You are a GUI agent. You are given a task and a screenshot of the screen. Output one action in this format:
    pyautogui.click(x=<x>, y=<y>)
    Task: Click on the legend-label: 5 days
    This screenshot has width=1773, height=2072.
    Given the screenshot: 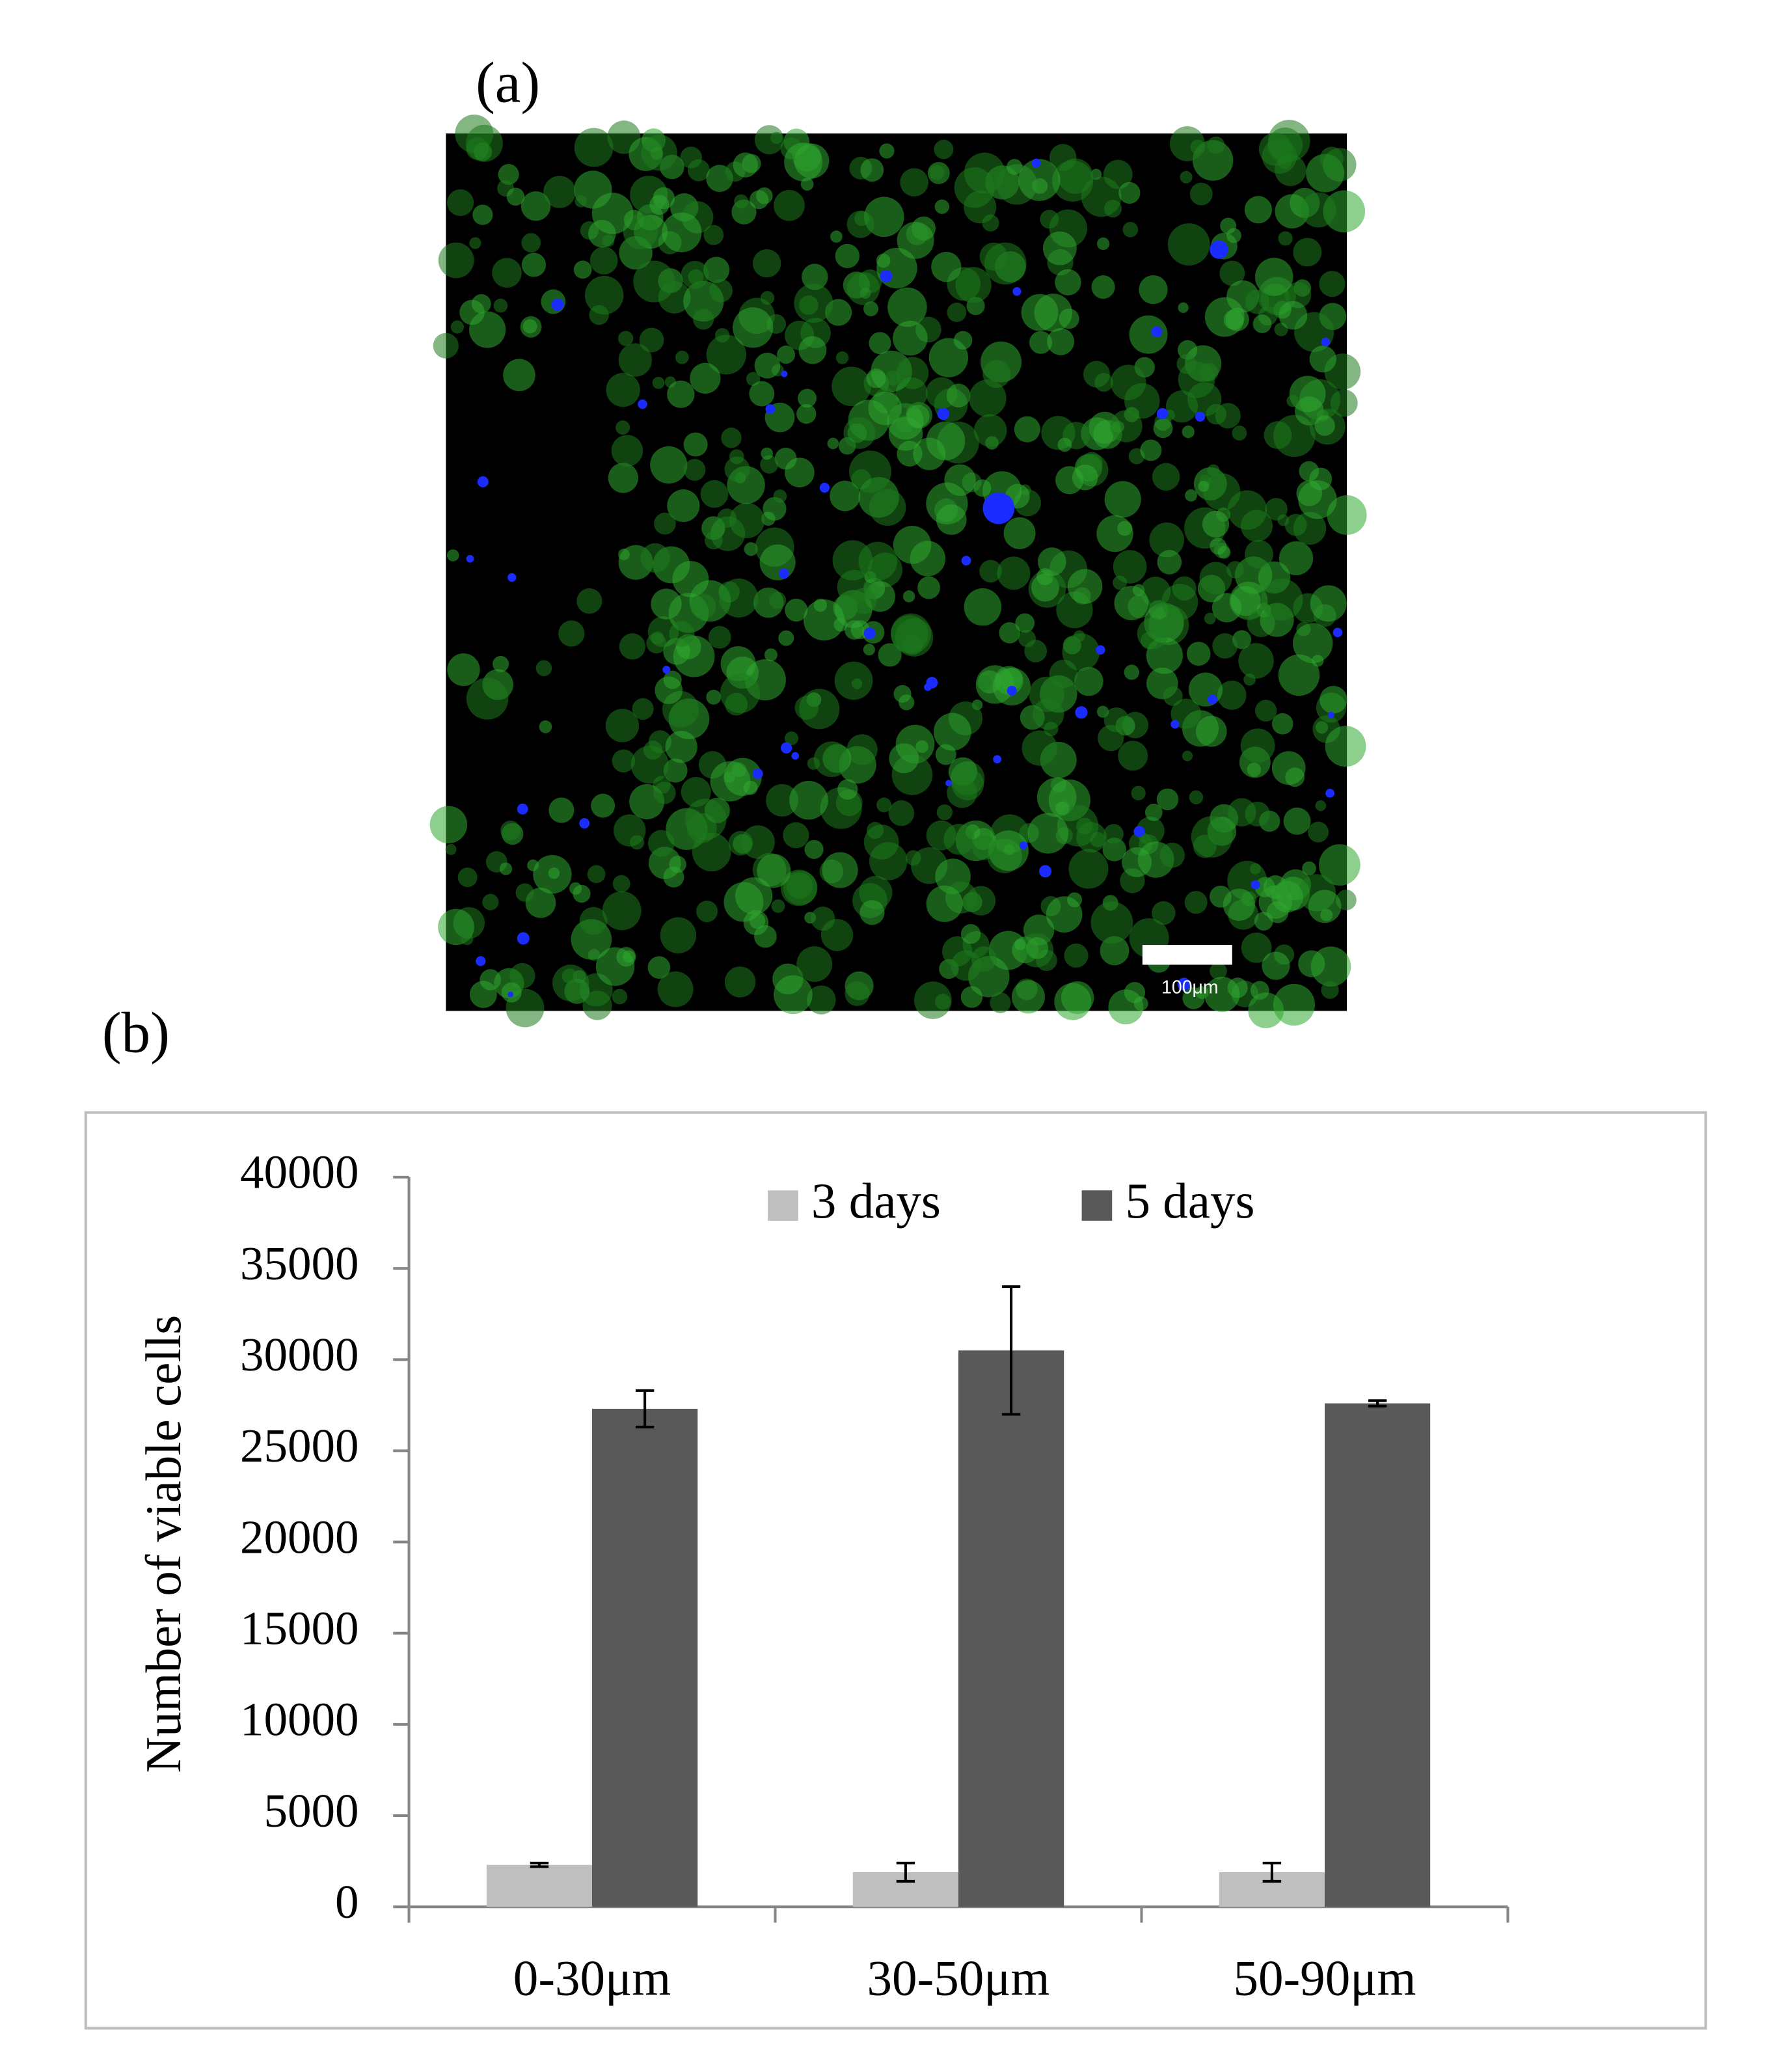 What is the action you would take?
    pyautogui.click(x=1189, y=1201)
    